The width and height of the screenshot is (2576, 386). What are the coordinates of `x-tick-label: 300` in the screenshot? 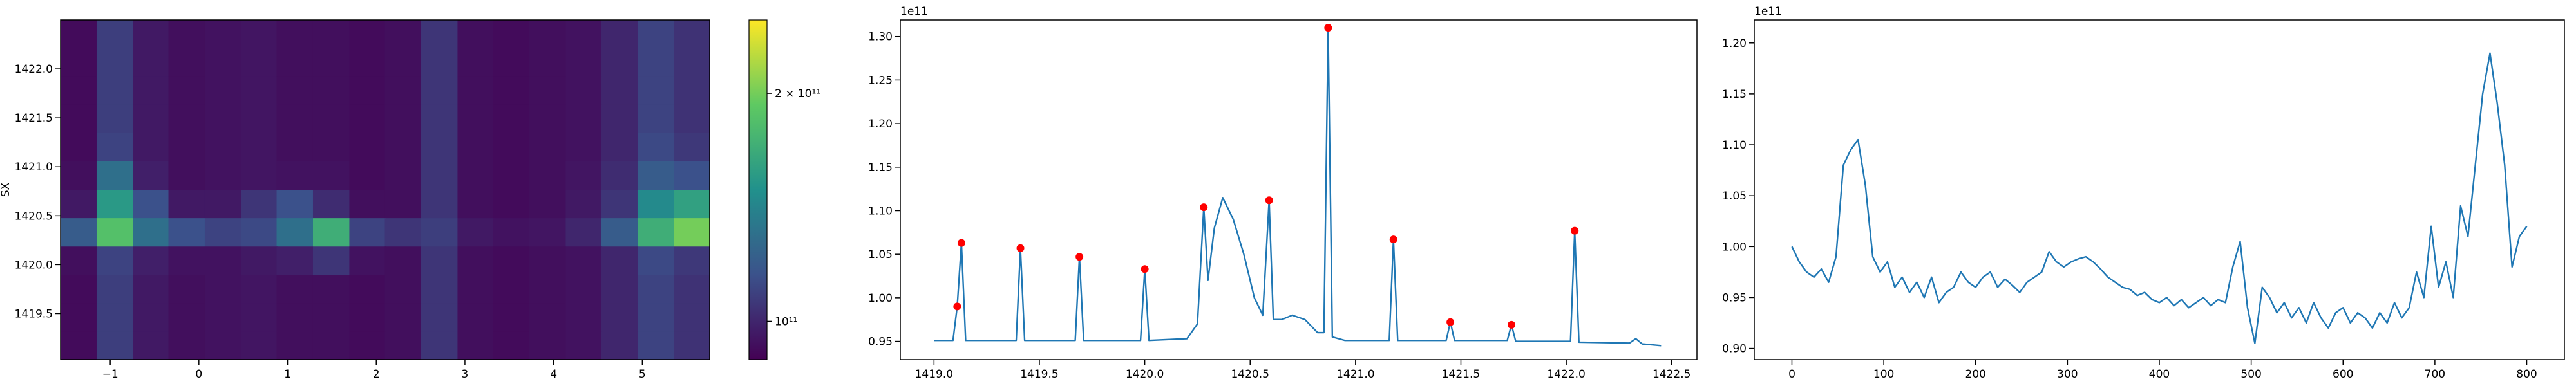 It's located at (2068, 374).